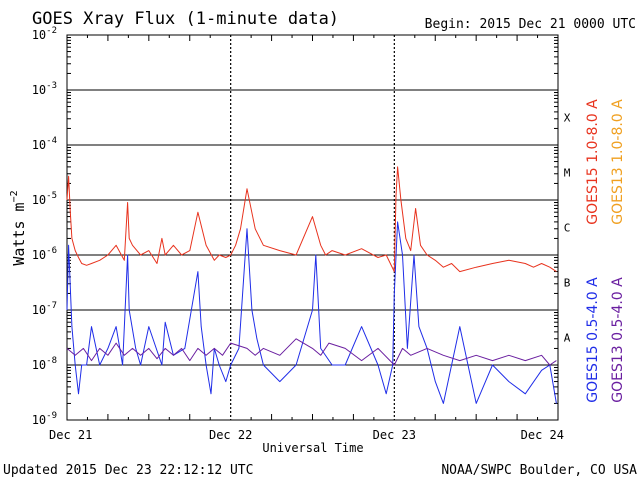  I want to click on y-tick-exponent: -9, so click(51, 416).